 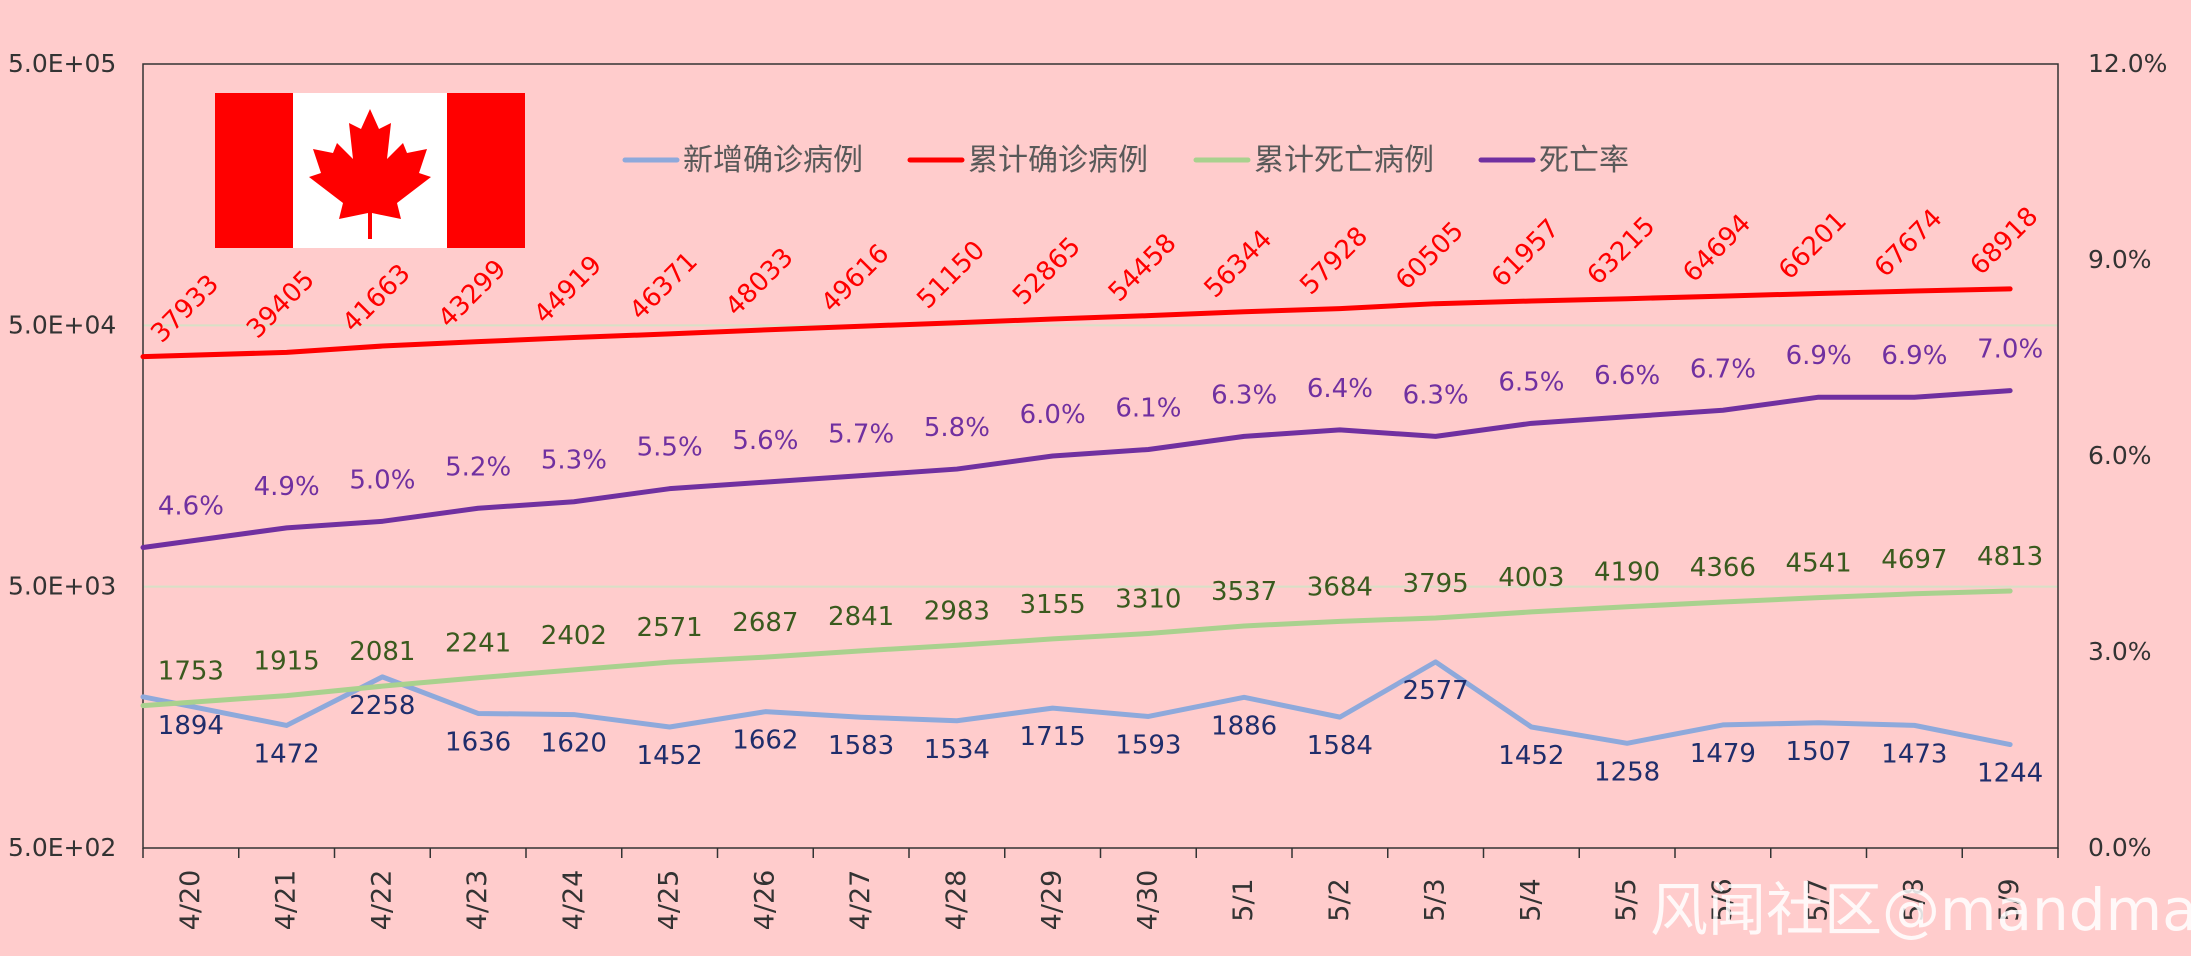 What do you see at coordinates (1717, 249) in the screenshot?
I see `data-label: 64694` at bounding box center [1717, 249].